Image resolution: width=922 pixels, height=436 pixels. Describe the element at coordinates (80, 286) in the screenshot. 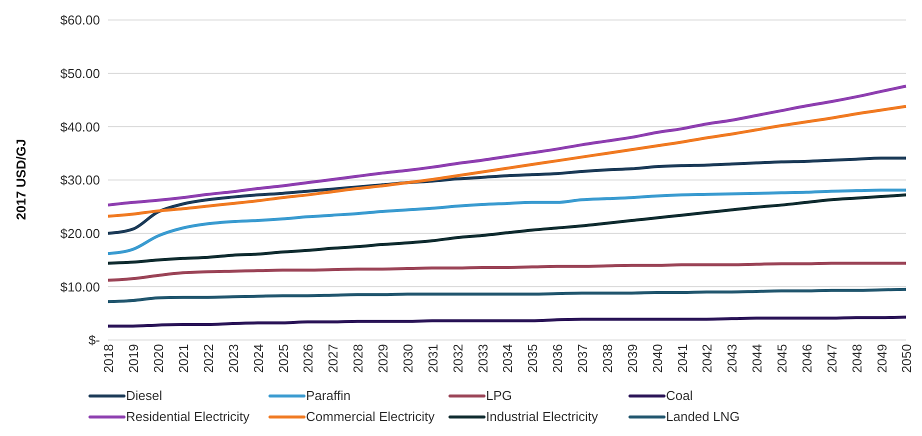

I see `y-tick-label: $10.00` at that location.